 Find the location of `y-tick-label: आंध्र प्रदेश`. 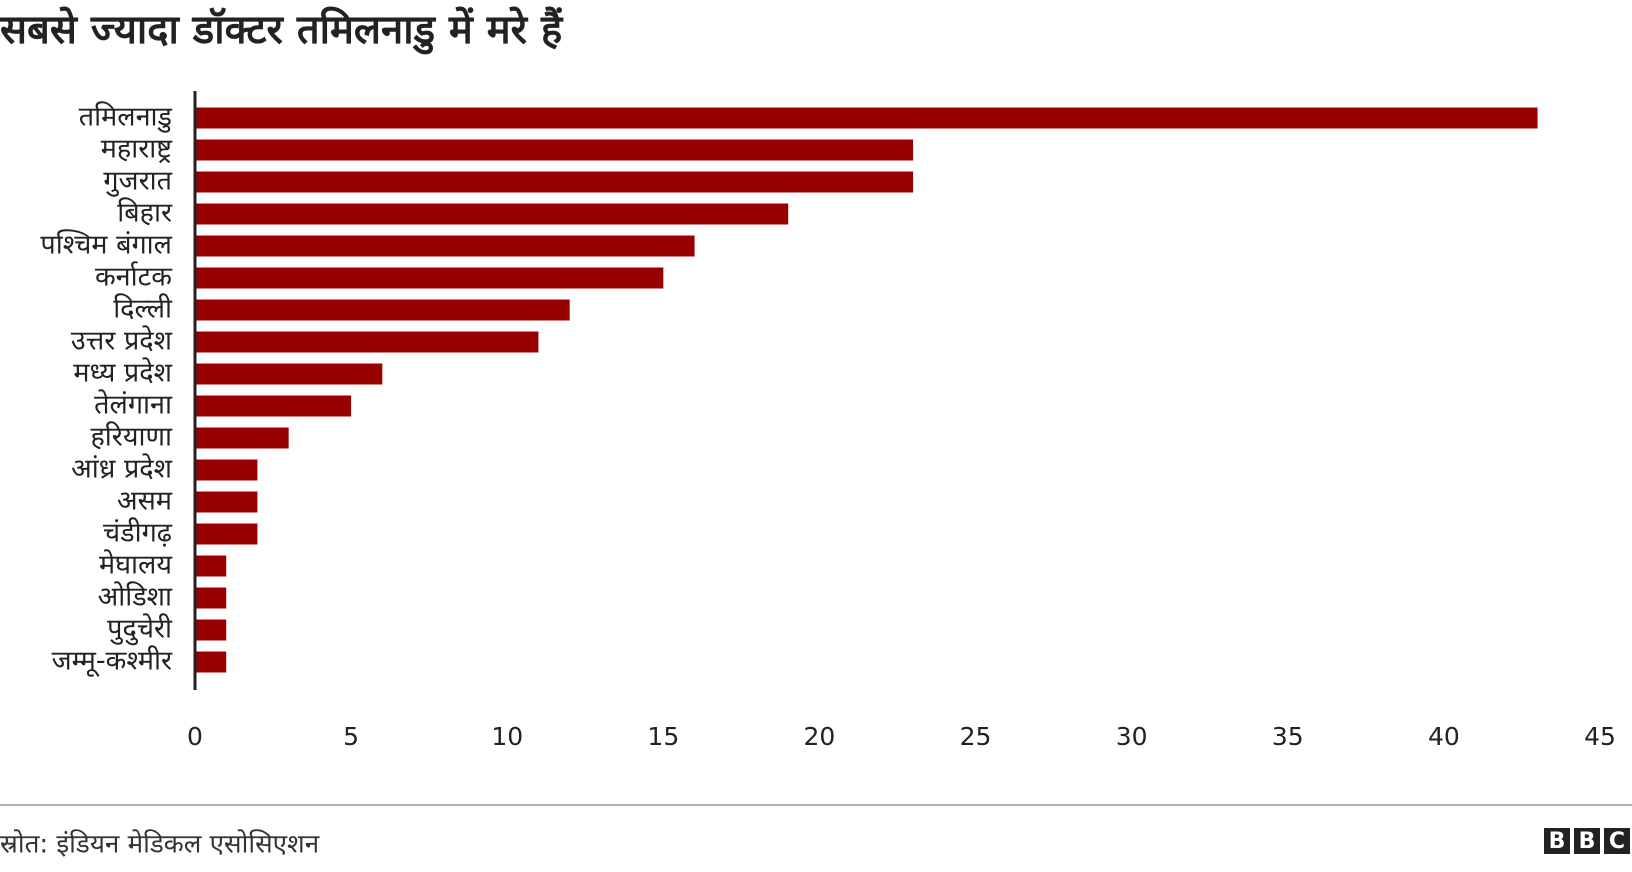

y-tick-label: आंध्र प्रदेश is located at coordinates (121, 469).